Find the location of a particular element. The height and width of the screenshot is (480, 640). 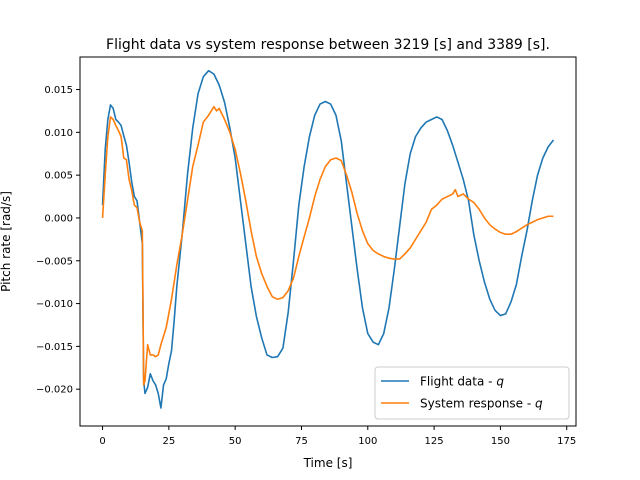

legend: Flight data - q System response - q is located at coordinates (472, 393).